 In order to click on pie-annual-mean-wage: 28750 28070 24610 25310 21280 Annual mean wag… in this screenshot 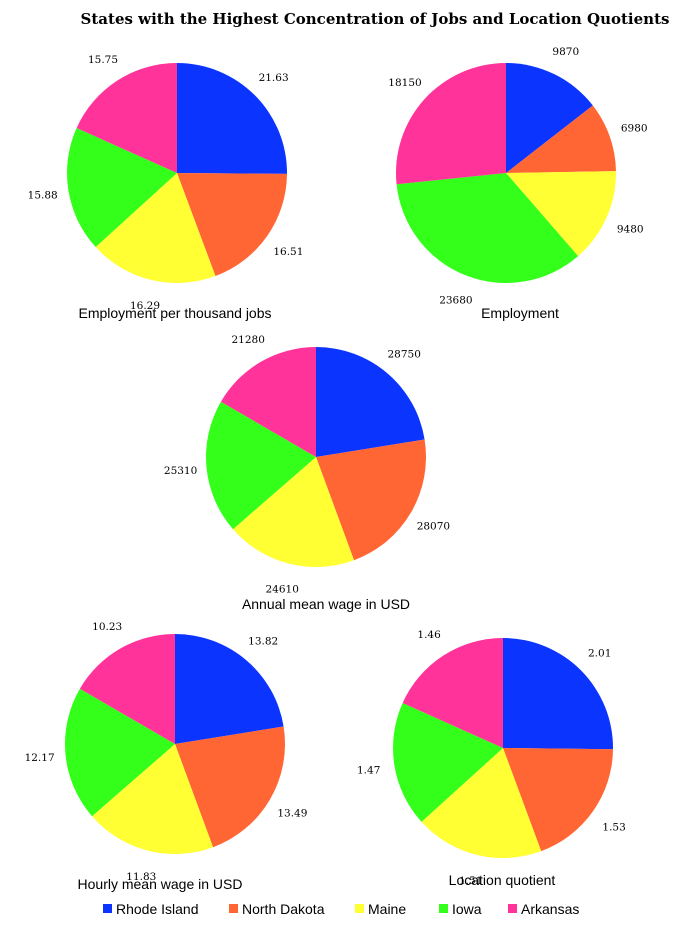, I will do `click(307, 473)`.